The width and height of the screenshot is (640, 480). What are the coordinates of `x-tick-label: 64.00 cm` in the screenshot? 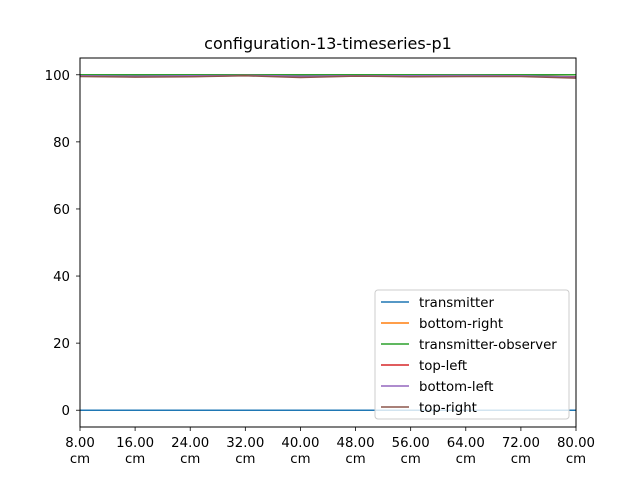 It's located at (466, 451).